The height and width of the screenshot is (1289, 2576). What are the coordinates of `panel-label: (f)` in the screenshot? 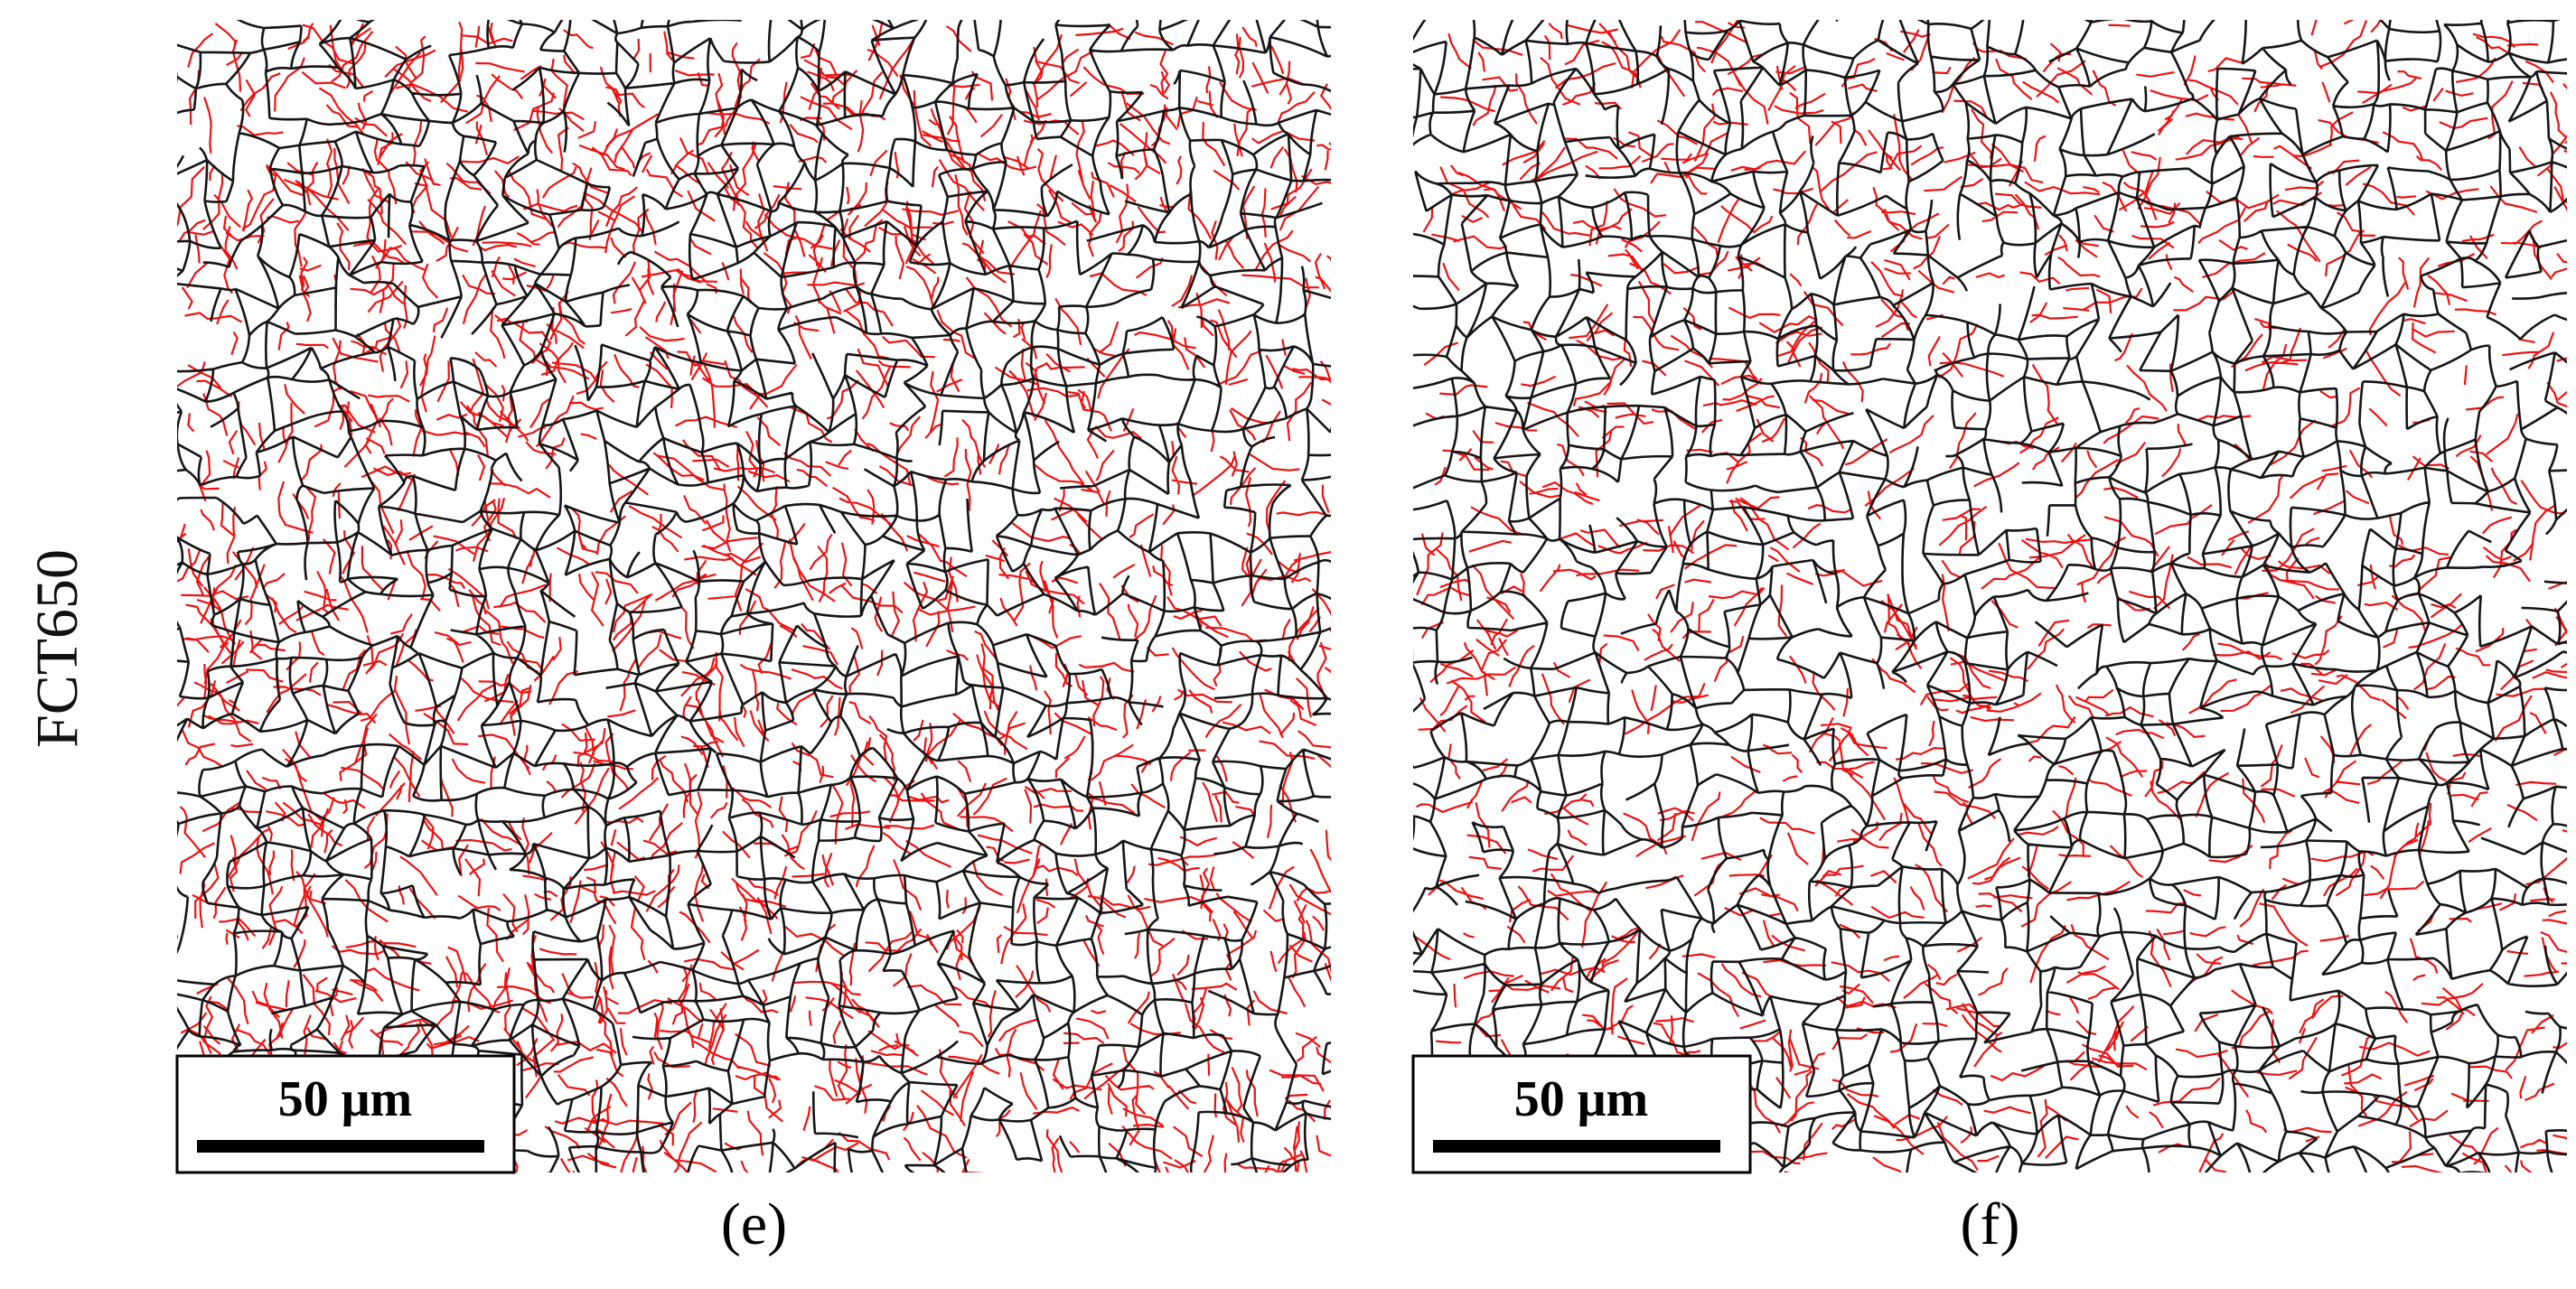 It's located at (1990, 1224).